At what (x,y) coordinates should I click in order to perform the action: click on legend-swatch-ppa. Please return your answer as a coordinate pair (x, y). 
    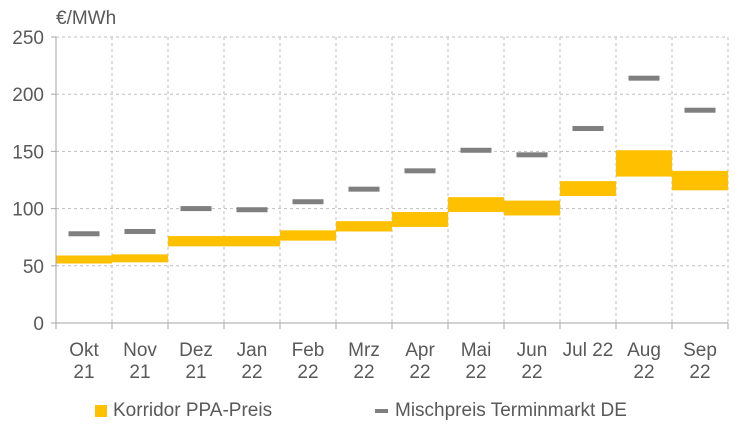
    Looking at the image, I should click on (101, 411).